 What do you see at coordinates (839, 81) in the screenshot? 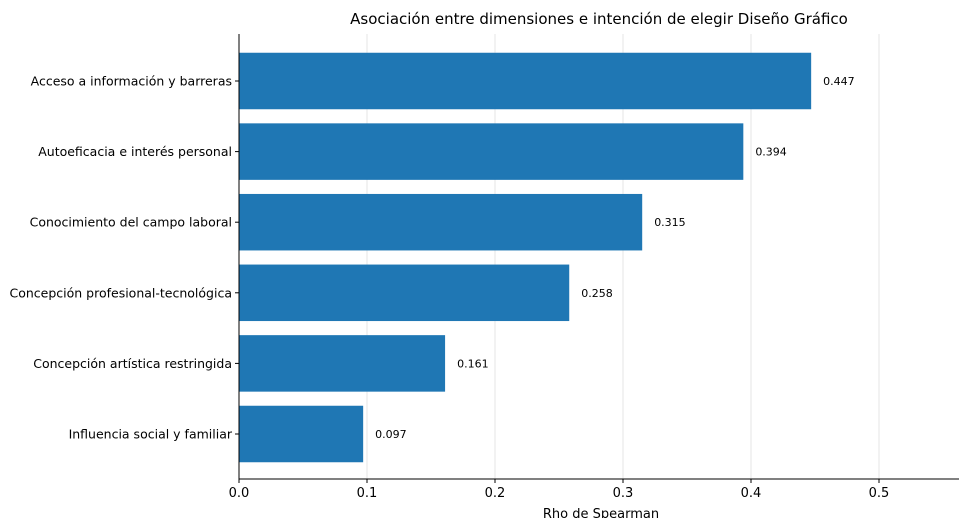
I see `bar-value-label: 0.447` at bounding box center [839, 81].